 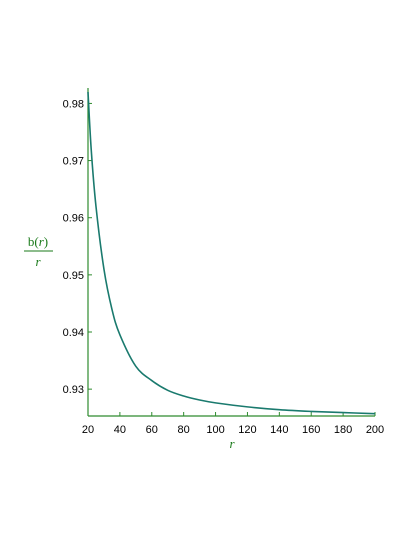 I want to click on x-tick-label: 200, so click(x=375, y=430).